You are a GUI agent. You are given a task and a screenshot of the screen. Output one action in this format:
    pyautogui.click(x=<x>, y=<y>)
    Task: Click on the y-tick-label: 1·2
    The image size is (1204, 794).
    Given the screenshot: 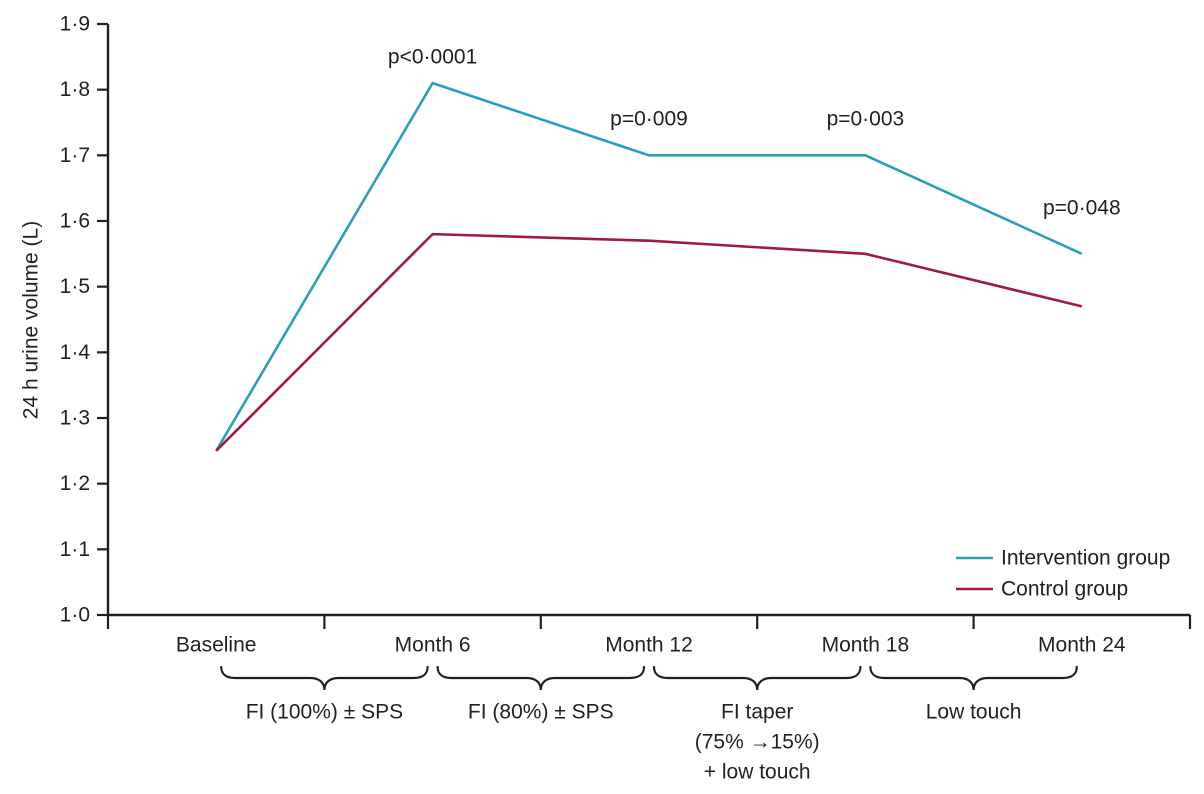 What is the action you would take?
    pyautogui.click(x=75, y=483)
    